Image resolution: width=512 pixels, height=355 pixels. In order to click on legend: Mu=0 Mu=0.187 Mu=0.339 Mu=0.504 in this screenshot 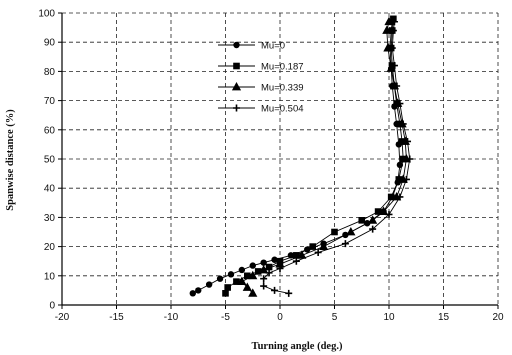, I will do `click(261, 78)`.